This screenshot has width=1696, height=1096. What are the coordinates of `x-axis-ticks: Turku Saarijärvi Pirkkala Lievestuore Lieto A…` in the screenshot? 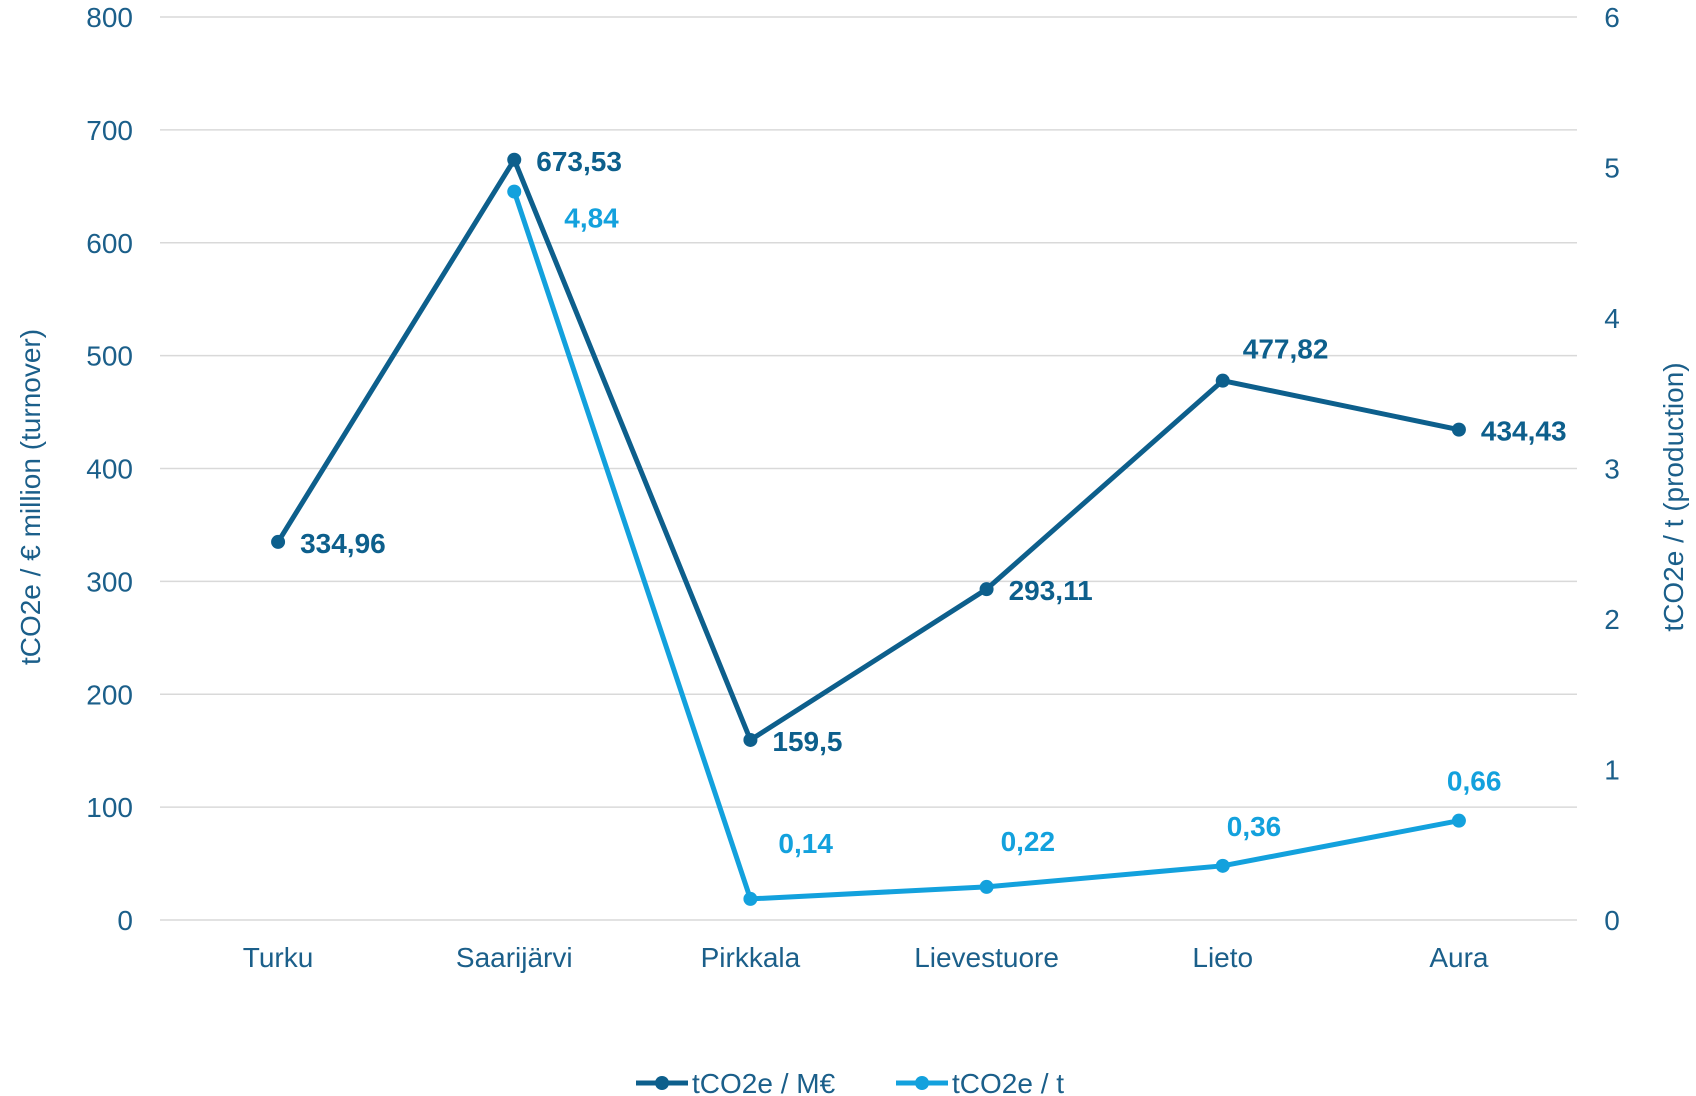 It's located at (866, 957).